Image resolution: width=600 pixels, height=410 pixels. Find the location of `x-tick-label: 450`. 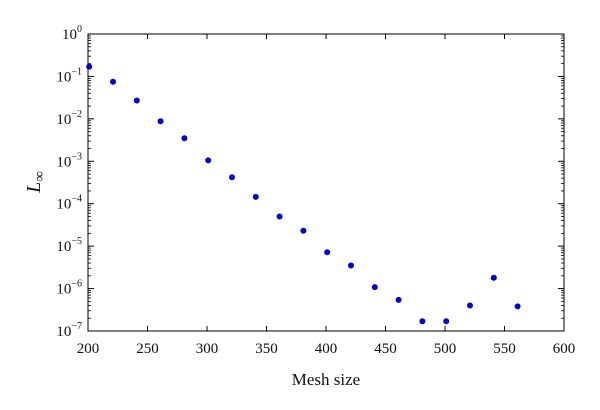

x-tick-label: 450 is located at coordinates (385, 349).